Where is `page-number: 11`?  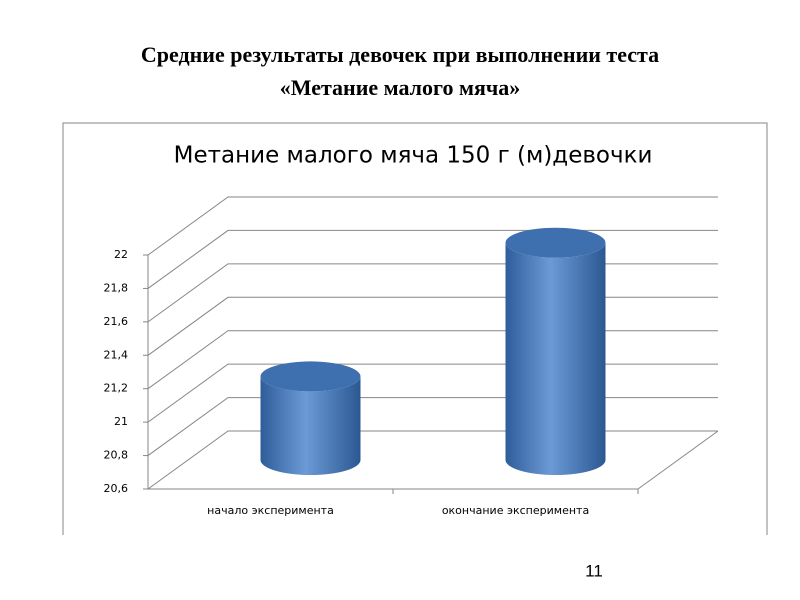 page-number: 11 is located at coordinates (594, 570).